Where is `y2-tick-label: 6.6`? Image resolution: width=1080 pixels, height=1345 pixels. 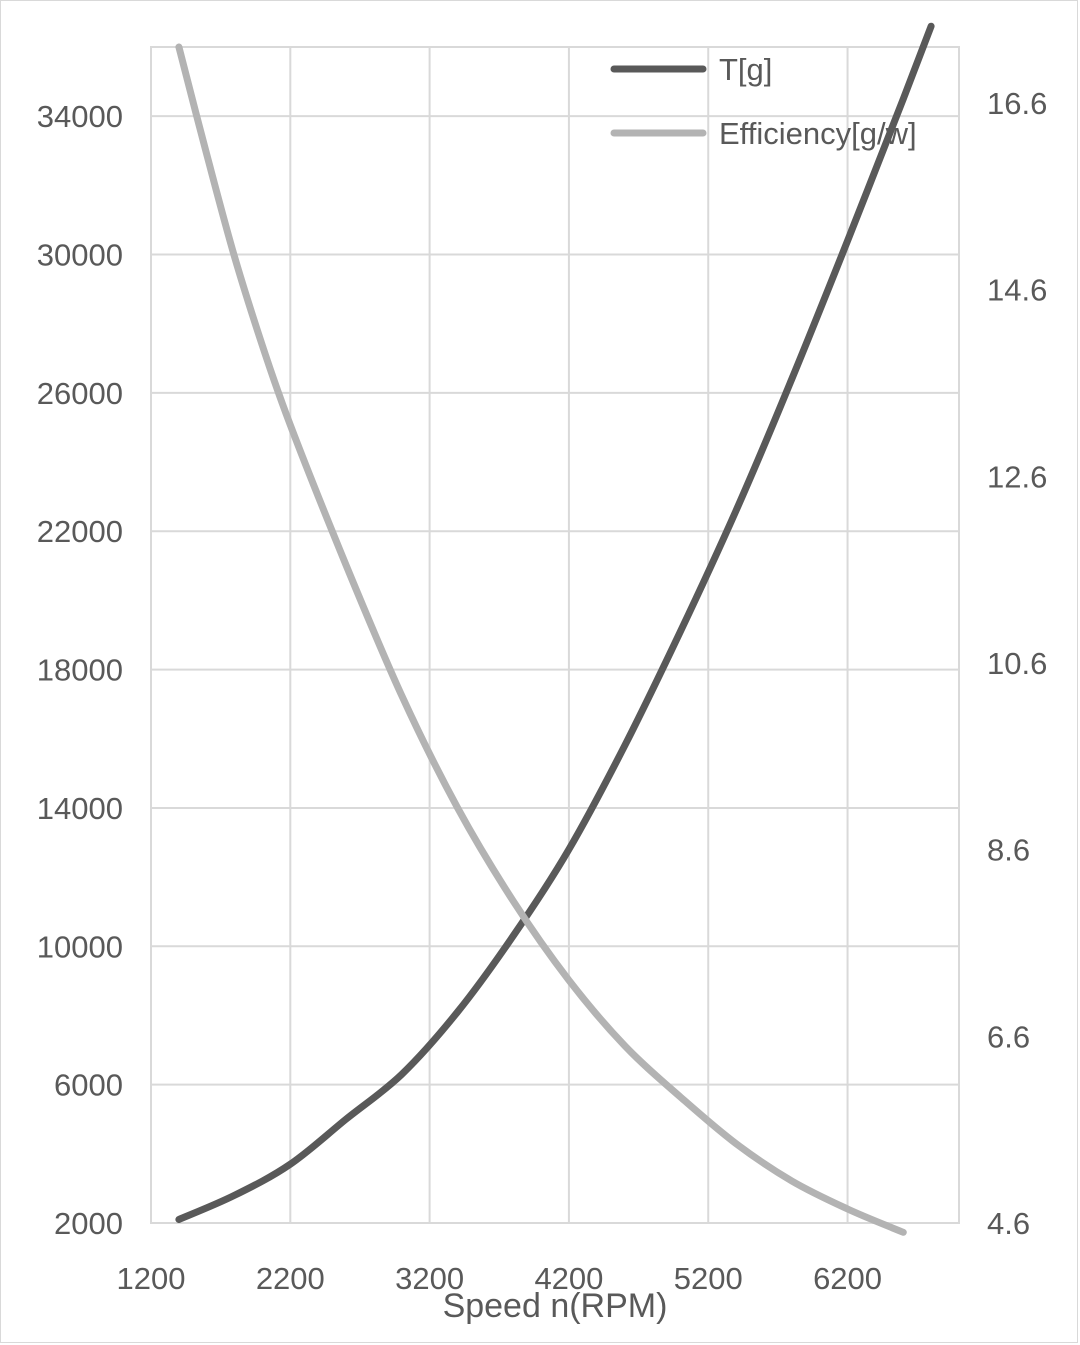 y2-tick-label: 6.6 is located at coordinates (1008, 1036).